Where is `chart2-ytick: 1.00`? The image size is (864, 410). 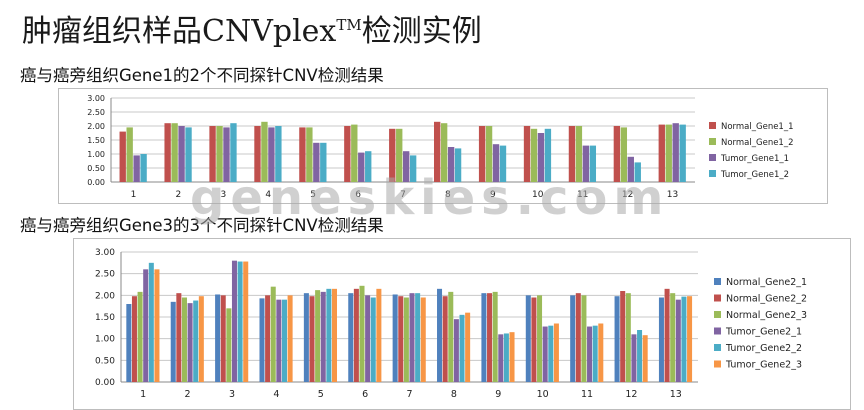
chart2-ytick: 1.00 is located at coordinates (105, 340).